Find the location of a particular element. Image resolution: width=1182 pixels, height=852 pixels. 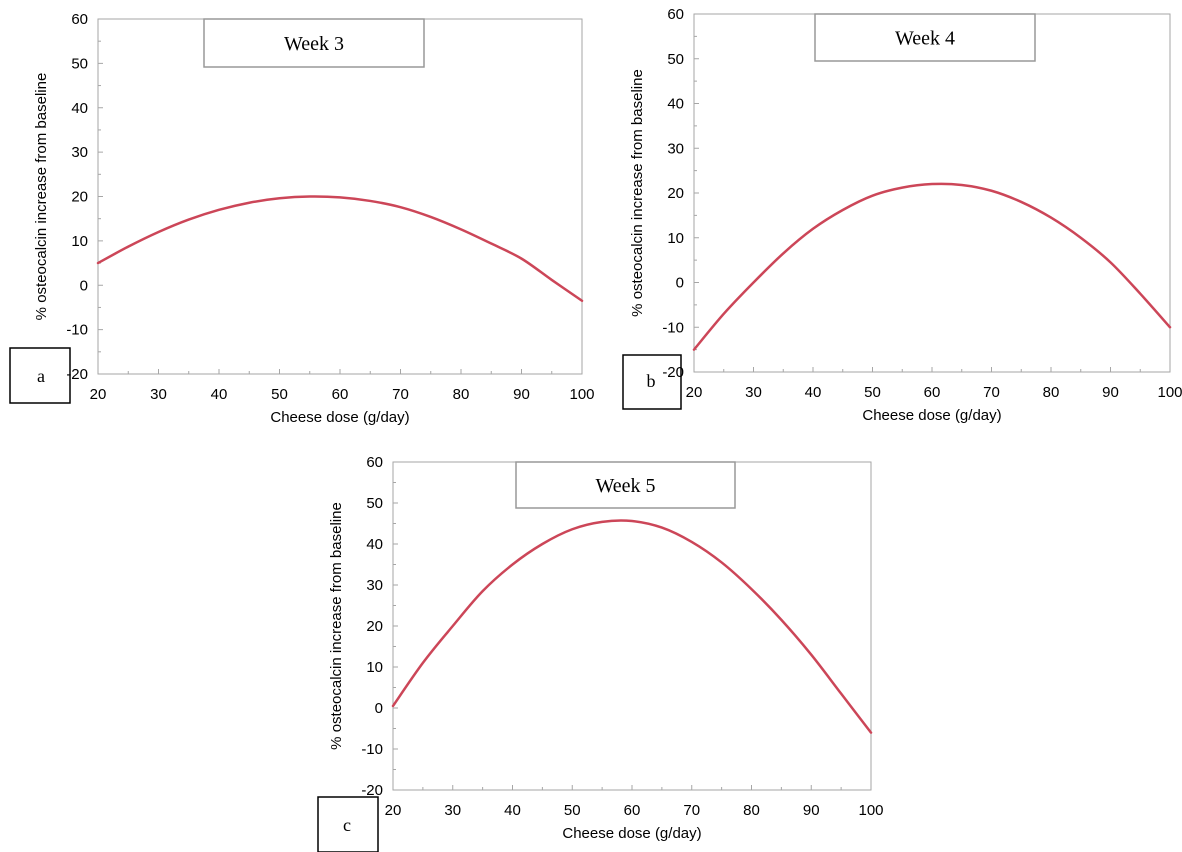

panel-label: c is located at coordinates (347, 825).